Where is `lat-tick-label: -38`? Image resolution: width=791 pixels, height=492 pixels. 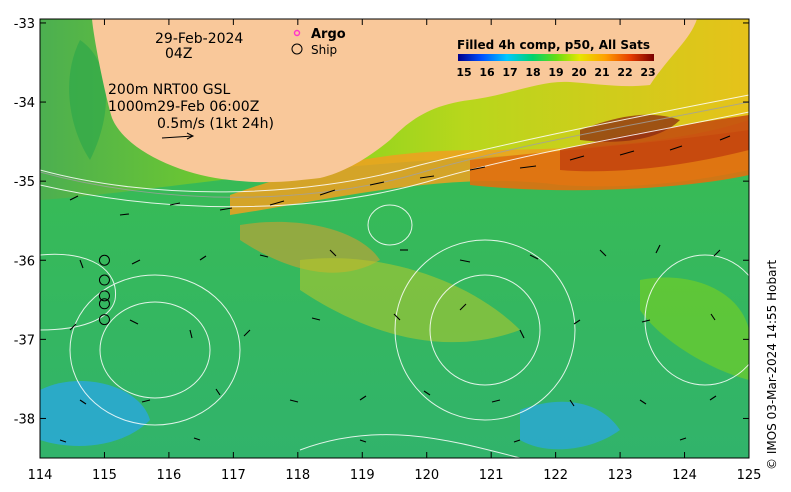
lat-tick-label: -38 is located at coordinates (24, 419).